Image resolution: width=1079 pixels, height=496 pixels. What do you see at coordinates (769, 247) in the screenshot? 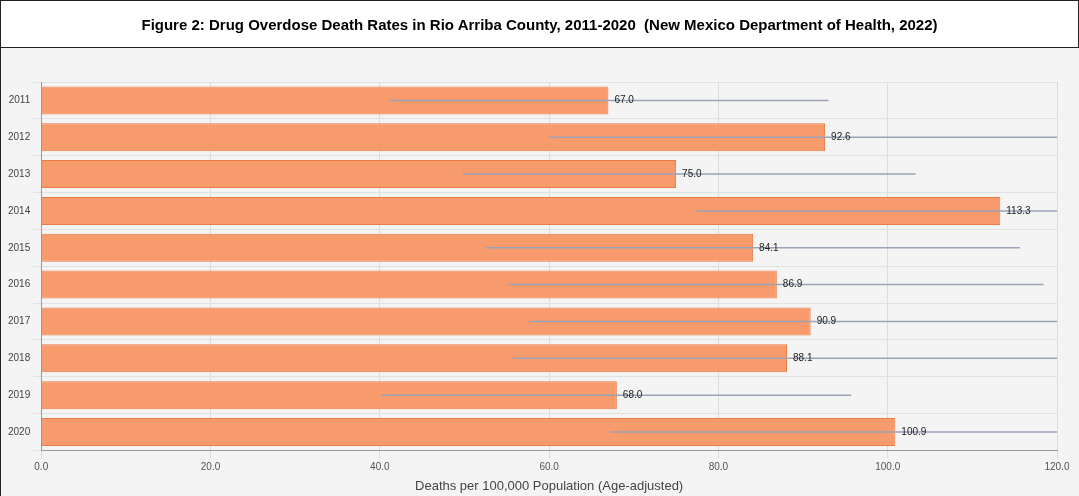
I see `data-label: 84.1` at bounding box center [769, 247].